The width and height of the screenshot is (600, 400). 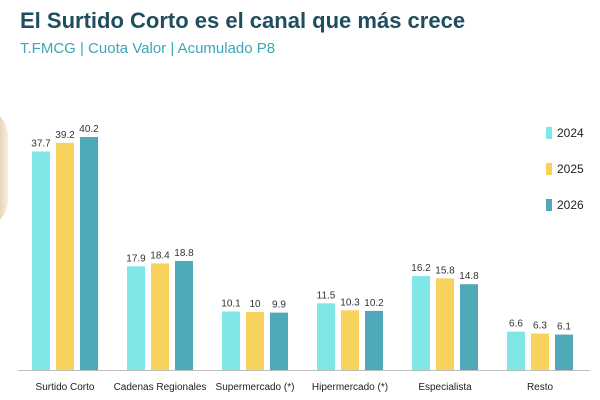 I want to click on value-label-supermercado-2026: 9.9, so click(x=279, y=305).